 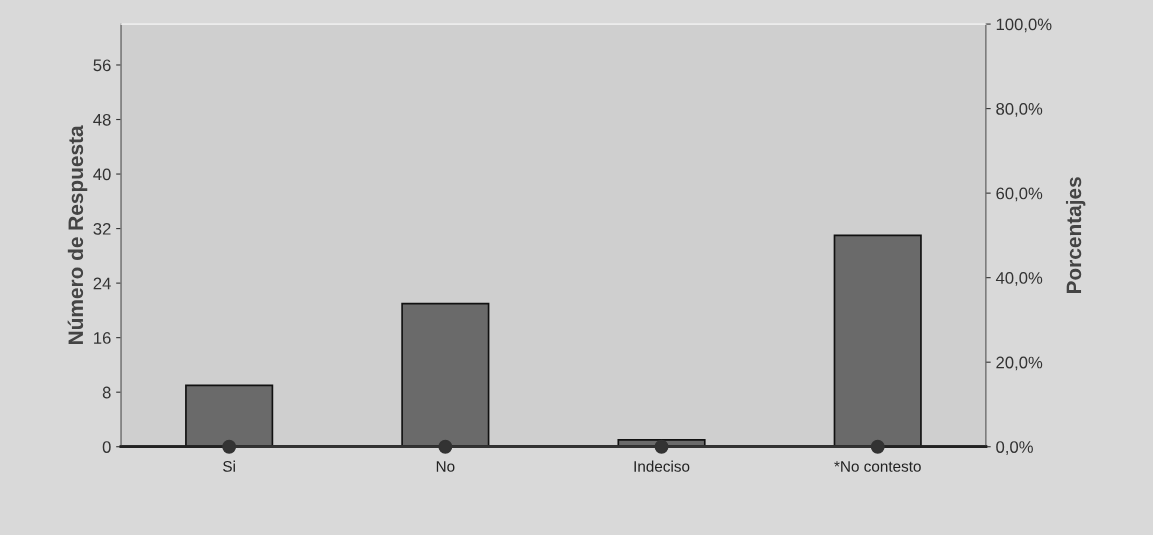 What do you see at coordinates (1019, 363) in the screenshot?
I see `y2-tick-label: 20,0%` at bounding box center [1019, 363].